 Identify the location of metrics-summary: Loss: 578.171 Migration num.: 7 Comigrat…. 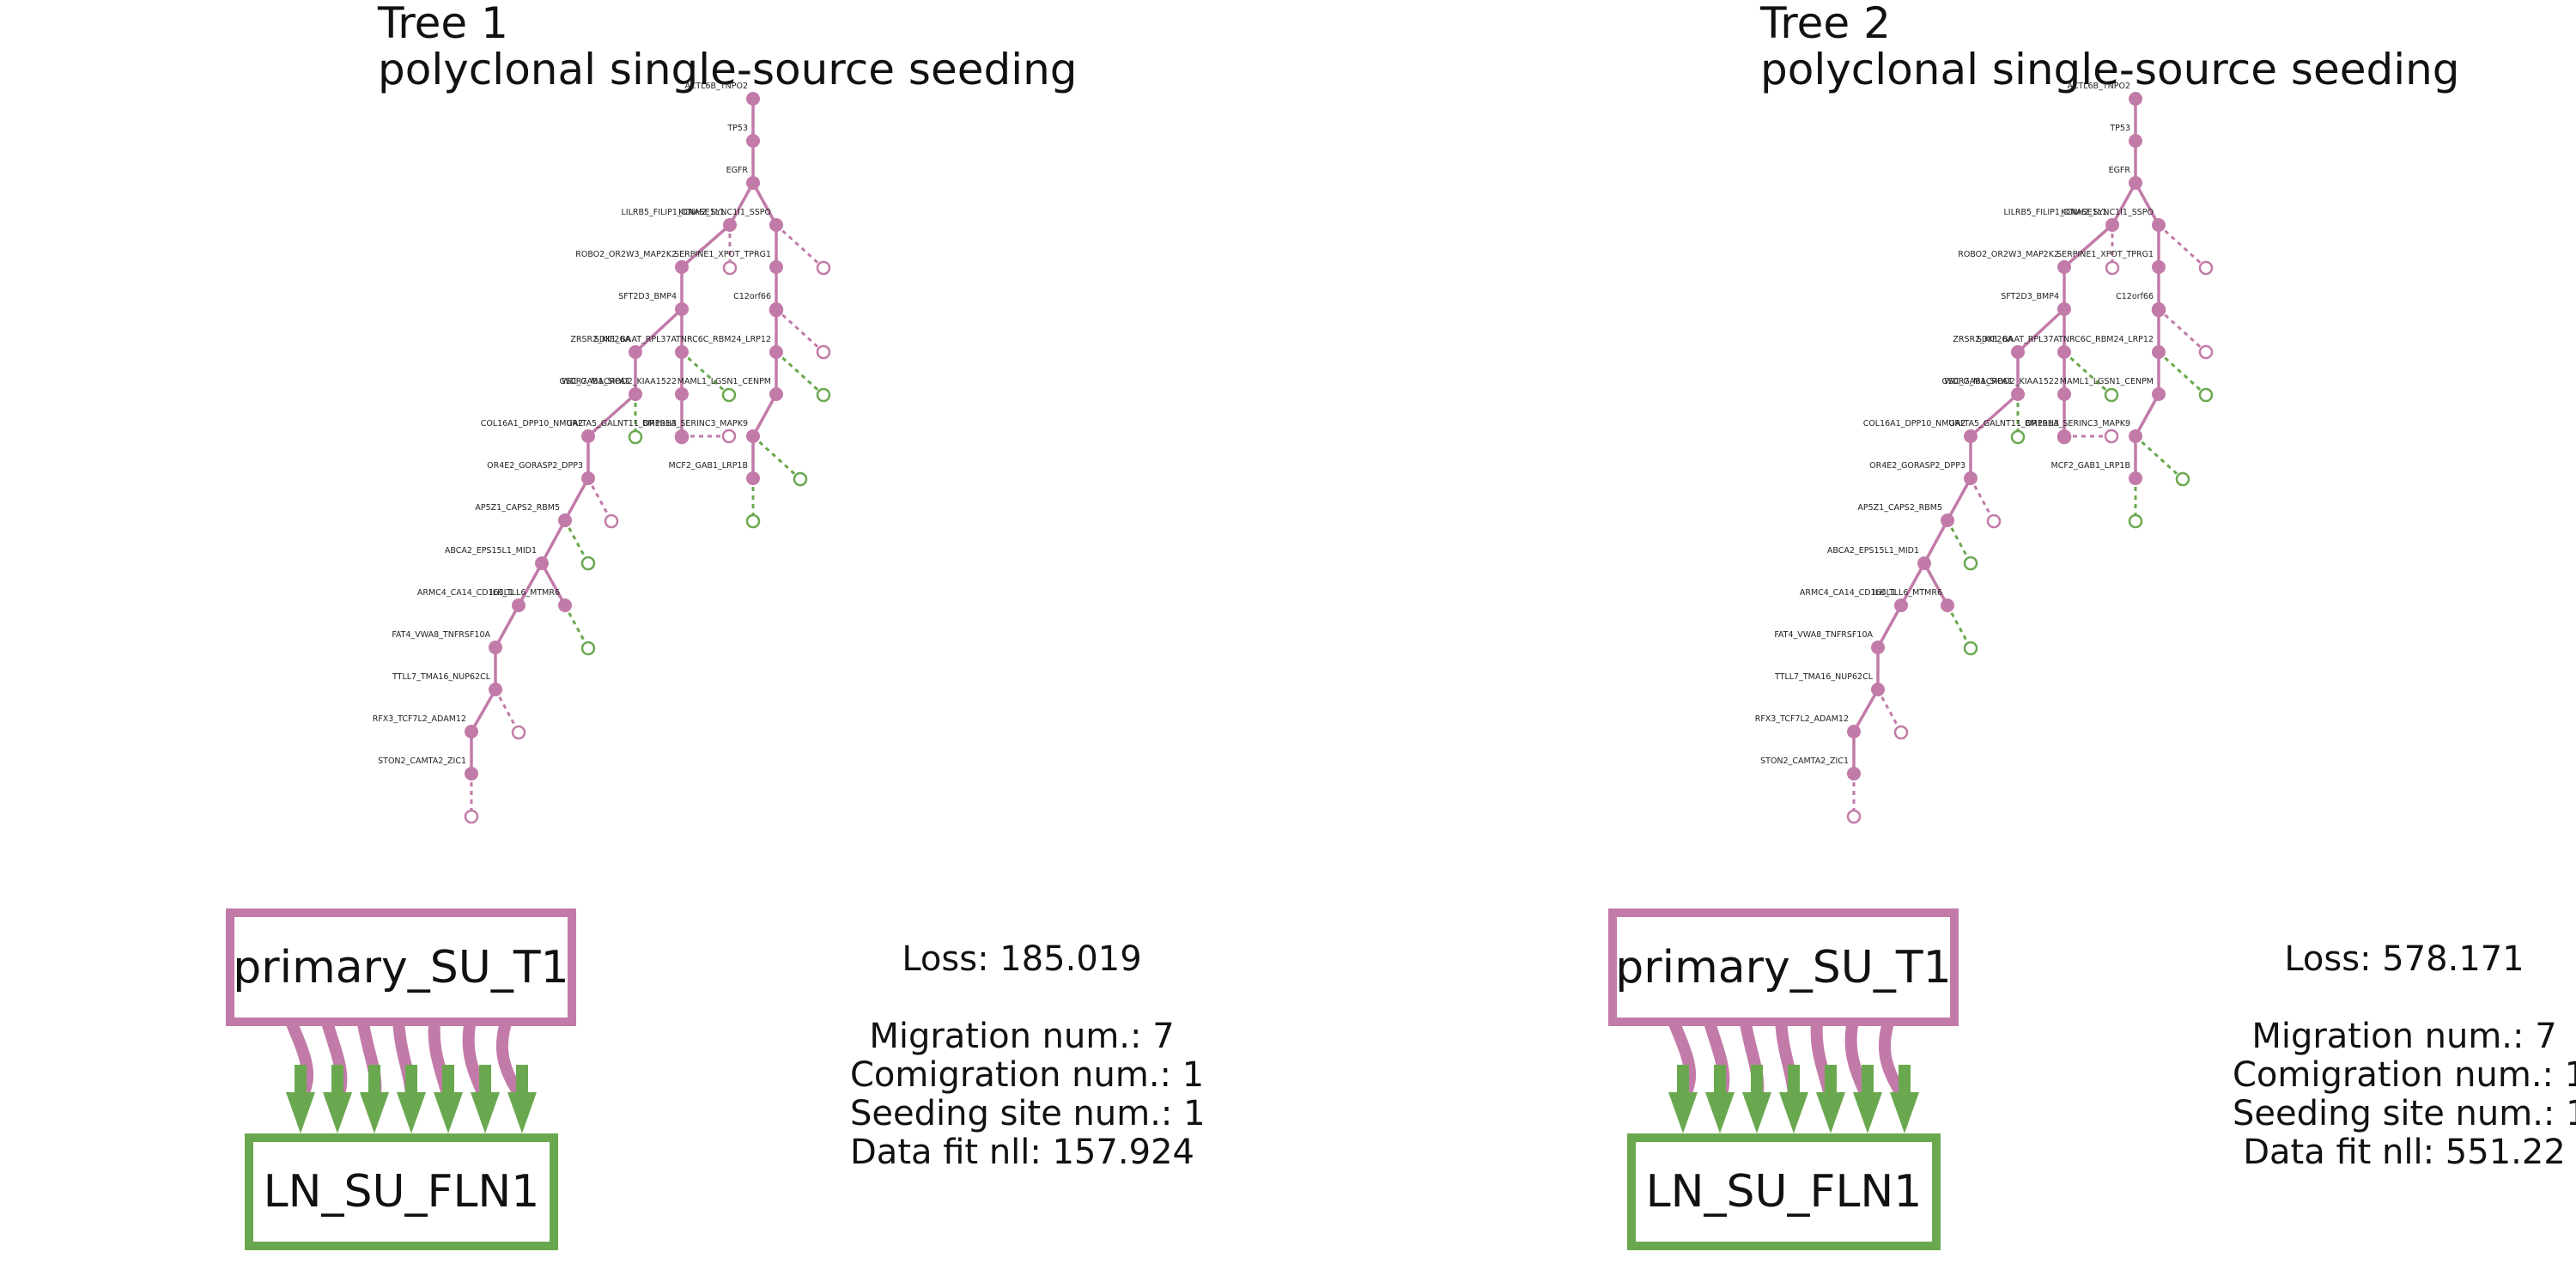
(2405, 1056).